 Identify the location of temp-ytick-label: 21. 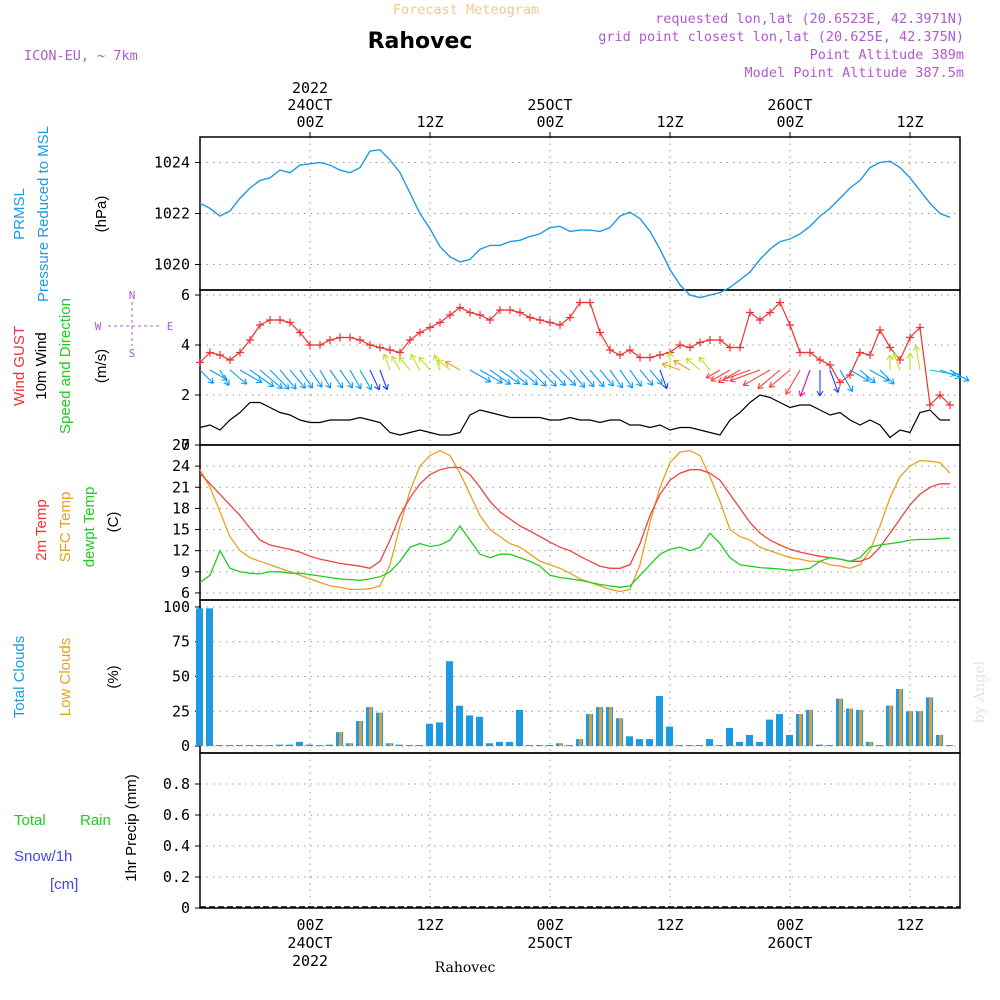
(181, 487).